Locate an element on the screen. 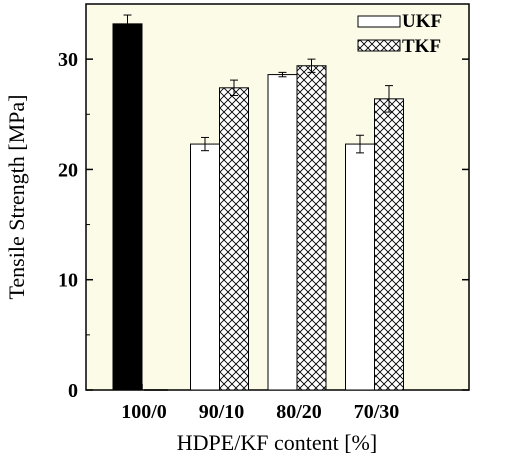 The image size is (516, 463). legend-label-tkf: TKF is located at coordinates (421, 46).